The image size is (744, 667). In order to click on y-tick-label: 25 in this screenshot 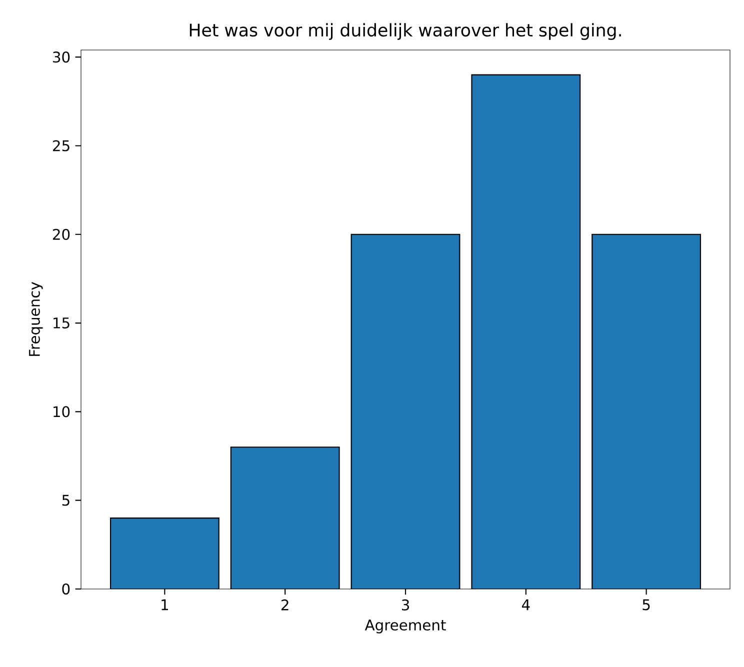, I will do `click(61, 146)`.